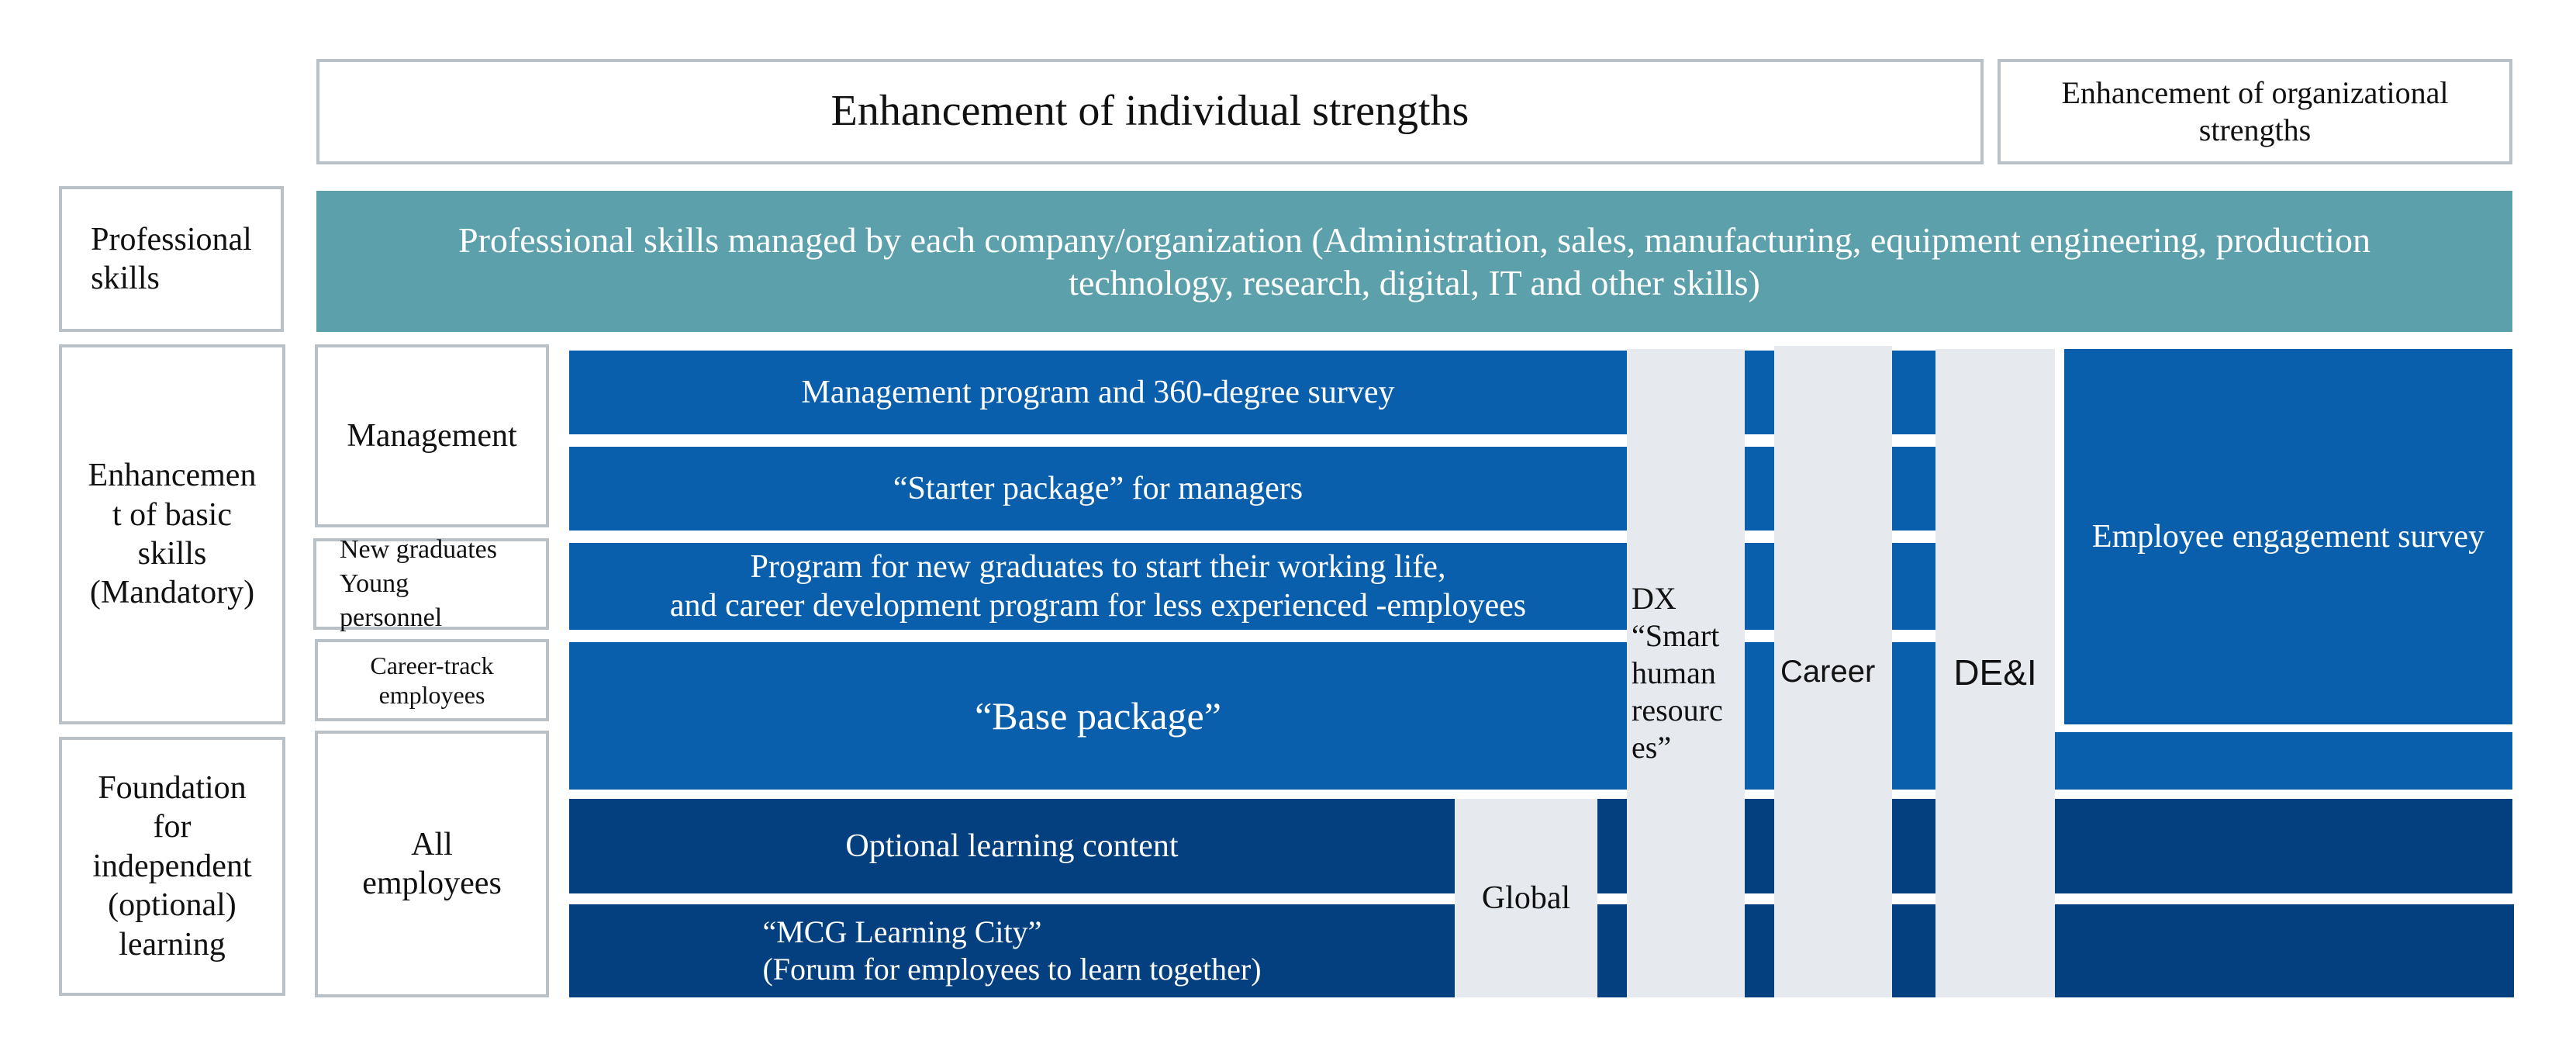 The image size is (2576, 1061). I want to click on header-individual-strengths: Enhancement of individual strengths, so click(1150, 111).